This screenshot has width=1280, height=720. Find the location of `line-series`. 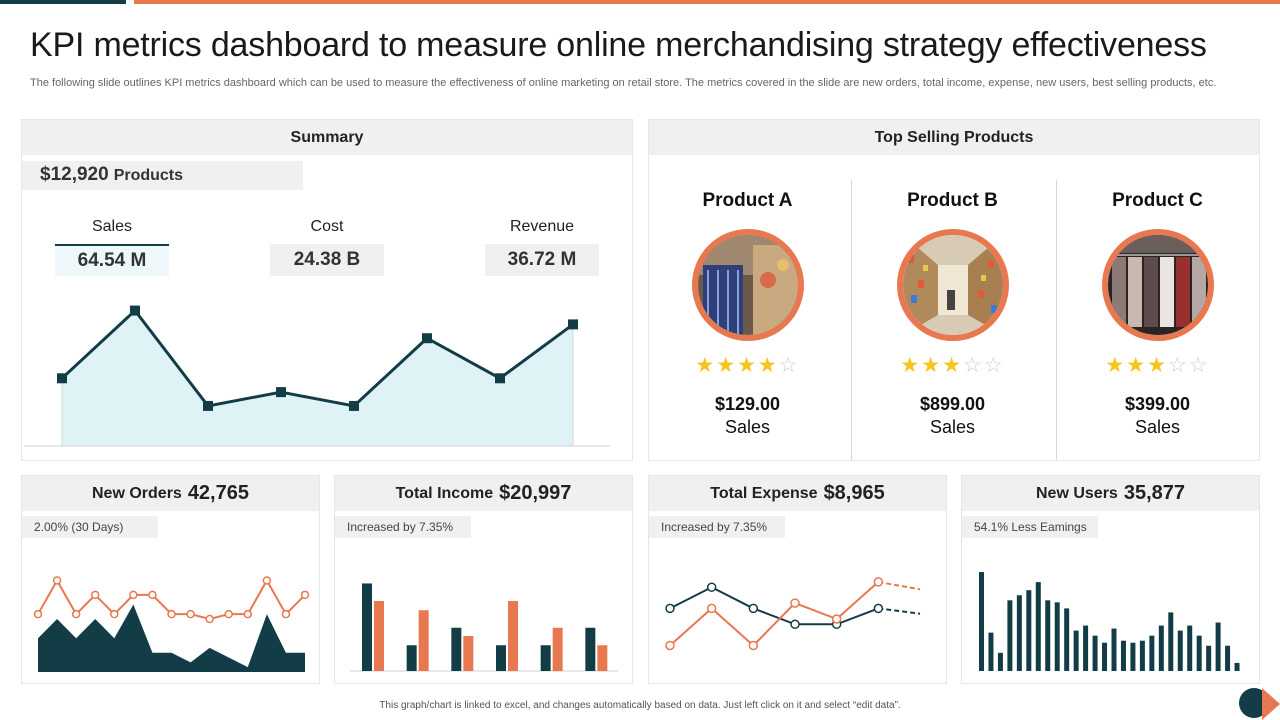

line-series is located at coordinates (774, 614).